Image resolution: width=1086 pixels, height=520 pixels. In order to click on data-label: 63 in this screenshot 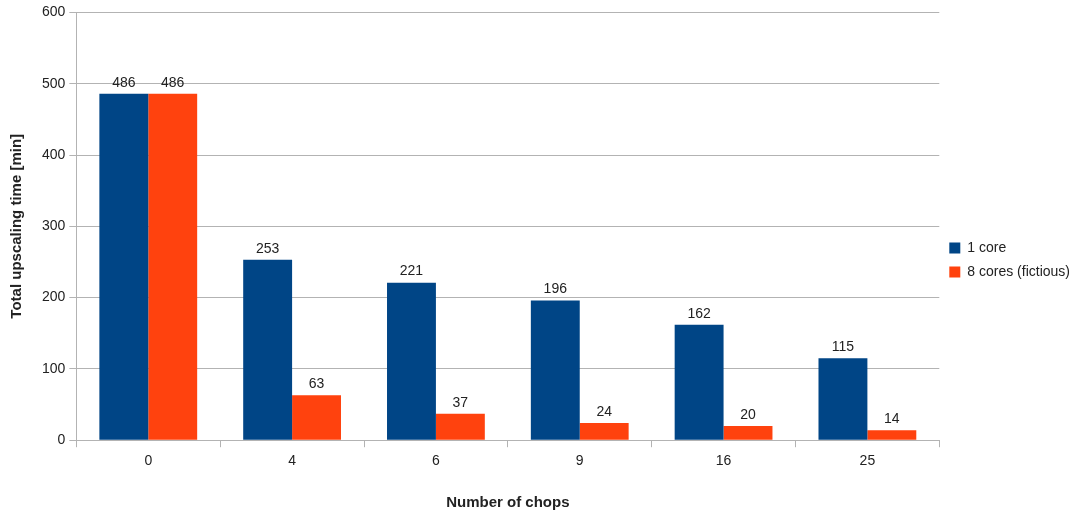, I will do `click(316, 383)`.